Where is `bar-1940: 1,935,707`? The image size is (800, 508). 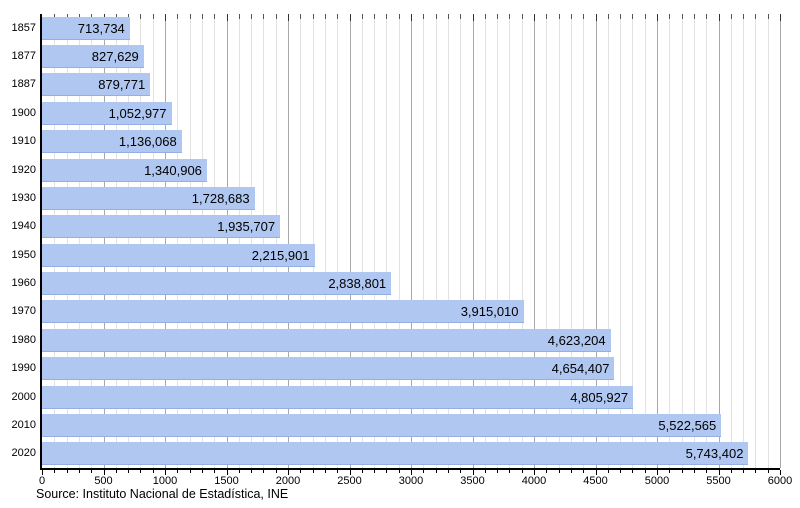 bar-1940: 1,935,707 is located at coordinates (161, 227).